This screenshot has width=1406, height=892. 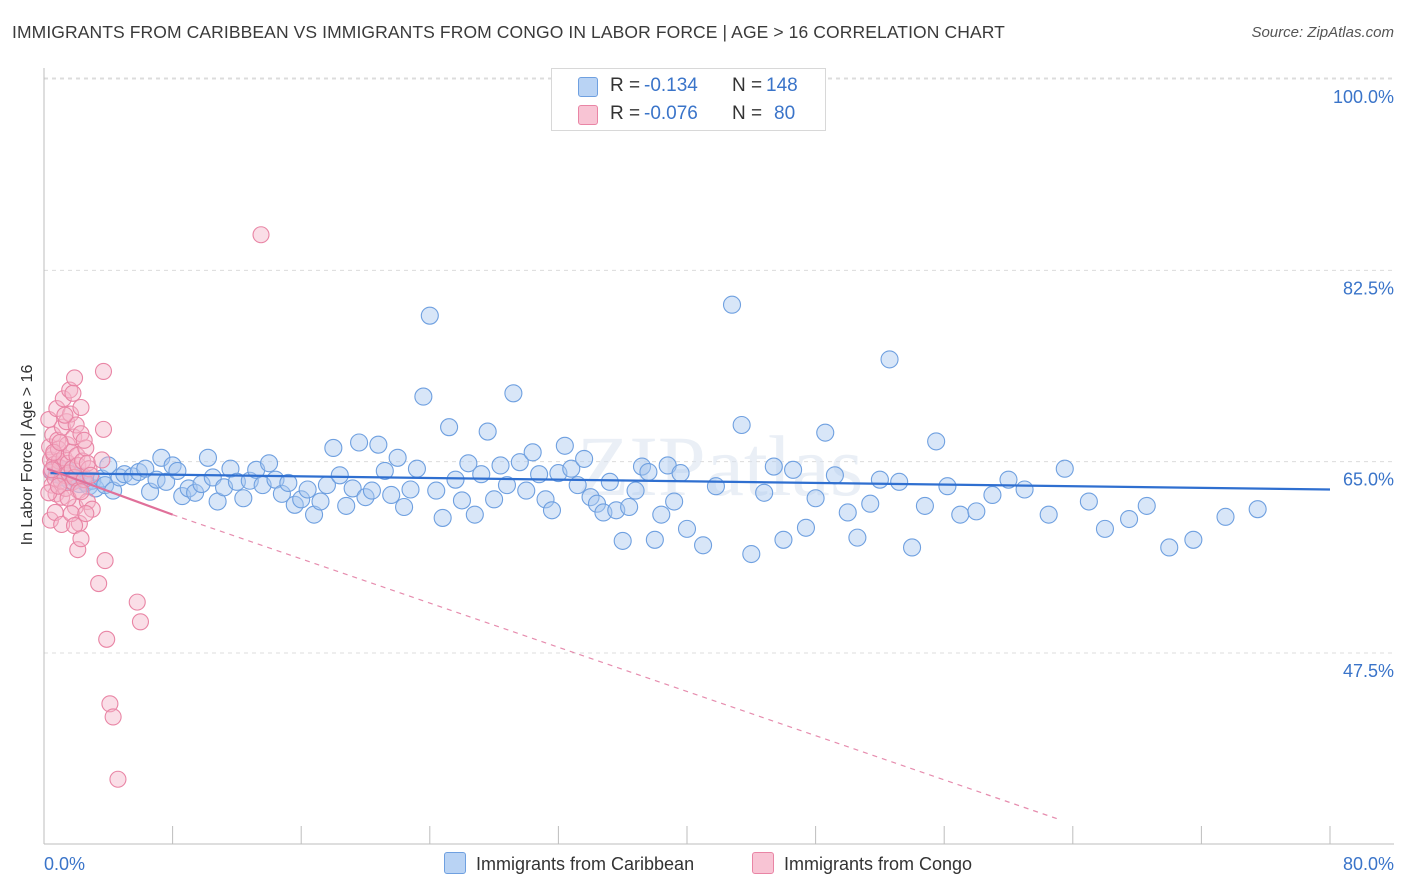 What do you see at coordinates (1322, 32) in the screenshot?
I see `source-label: Source: ZipAtlas.com` at bounding box center [1322, 32].